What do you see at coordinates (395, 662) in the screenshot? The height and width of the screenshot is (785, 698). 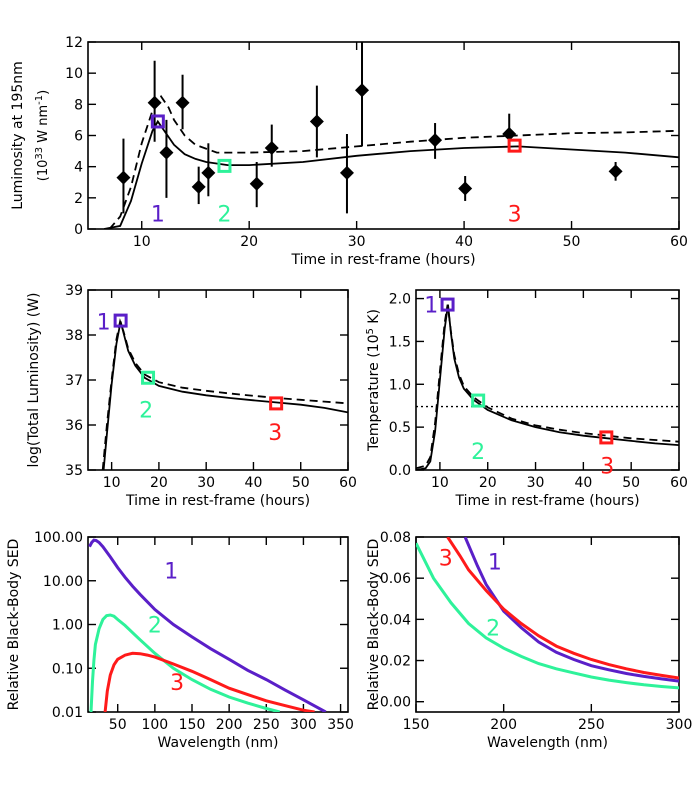 I see `y-tick-label: 0.02` at bounding box center [395, 662].